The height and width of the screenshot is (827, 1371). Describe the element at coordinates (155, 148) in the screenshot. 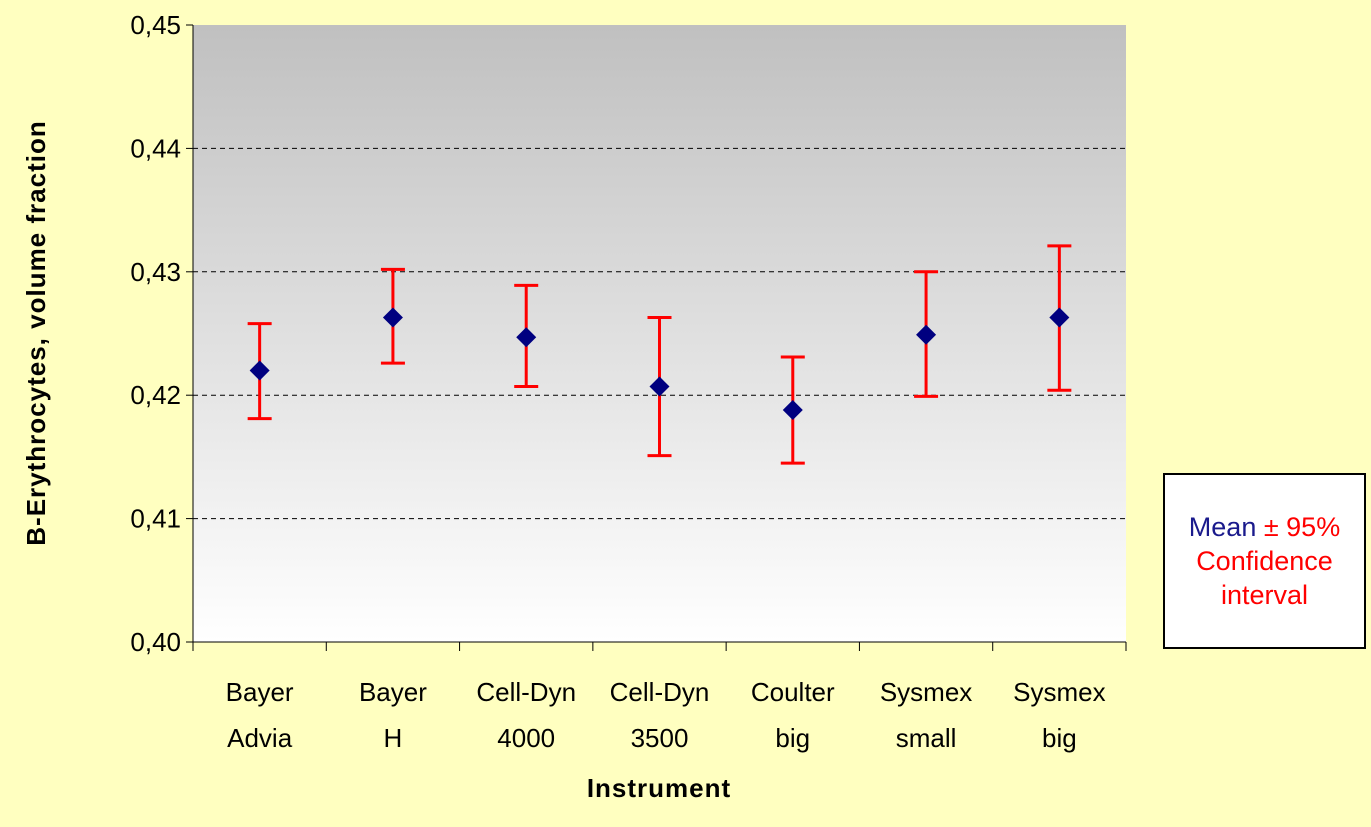

I see `y-tick-label: 0,44` at that location.